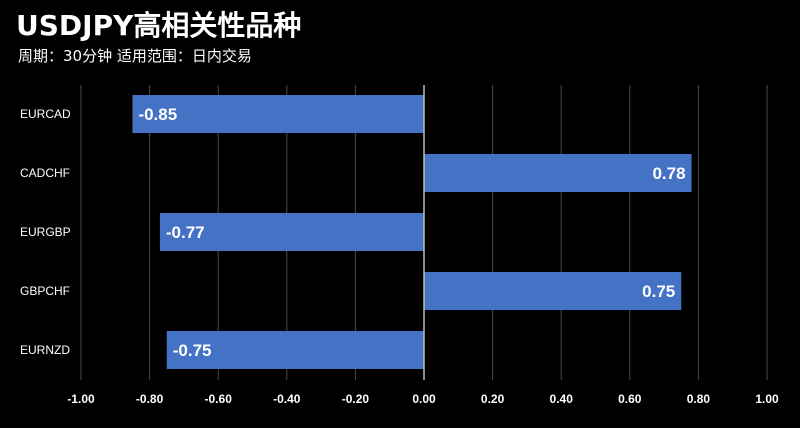 This screenshot has height=428, width=800. What do you see at coordinates (81, 399) in the screenshot?
I see `x-tick-label: -1.00` at bounding box center [81, 399].